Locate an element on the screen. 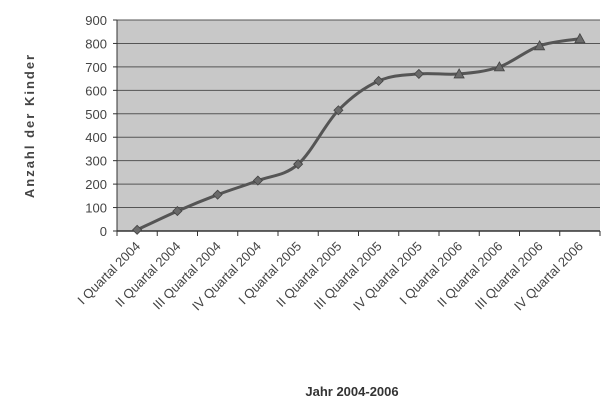 The width and height of the screenshot is (608, 406). x-tick-label: IV Quartal 2004 is located at coordinates (226, 276).